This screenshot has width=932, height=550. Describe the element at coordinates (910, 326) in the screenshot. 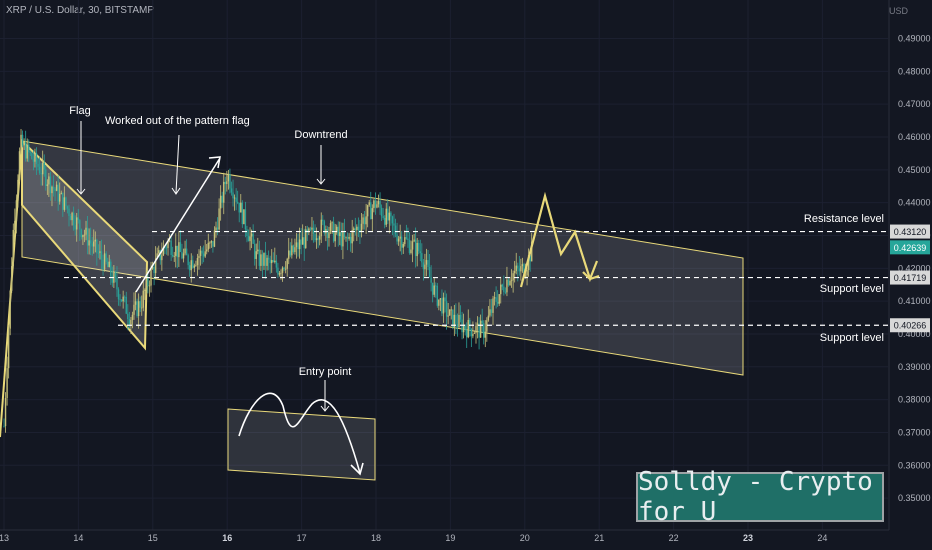

I see `level-price-tag-text: 0.40266` at that location.